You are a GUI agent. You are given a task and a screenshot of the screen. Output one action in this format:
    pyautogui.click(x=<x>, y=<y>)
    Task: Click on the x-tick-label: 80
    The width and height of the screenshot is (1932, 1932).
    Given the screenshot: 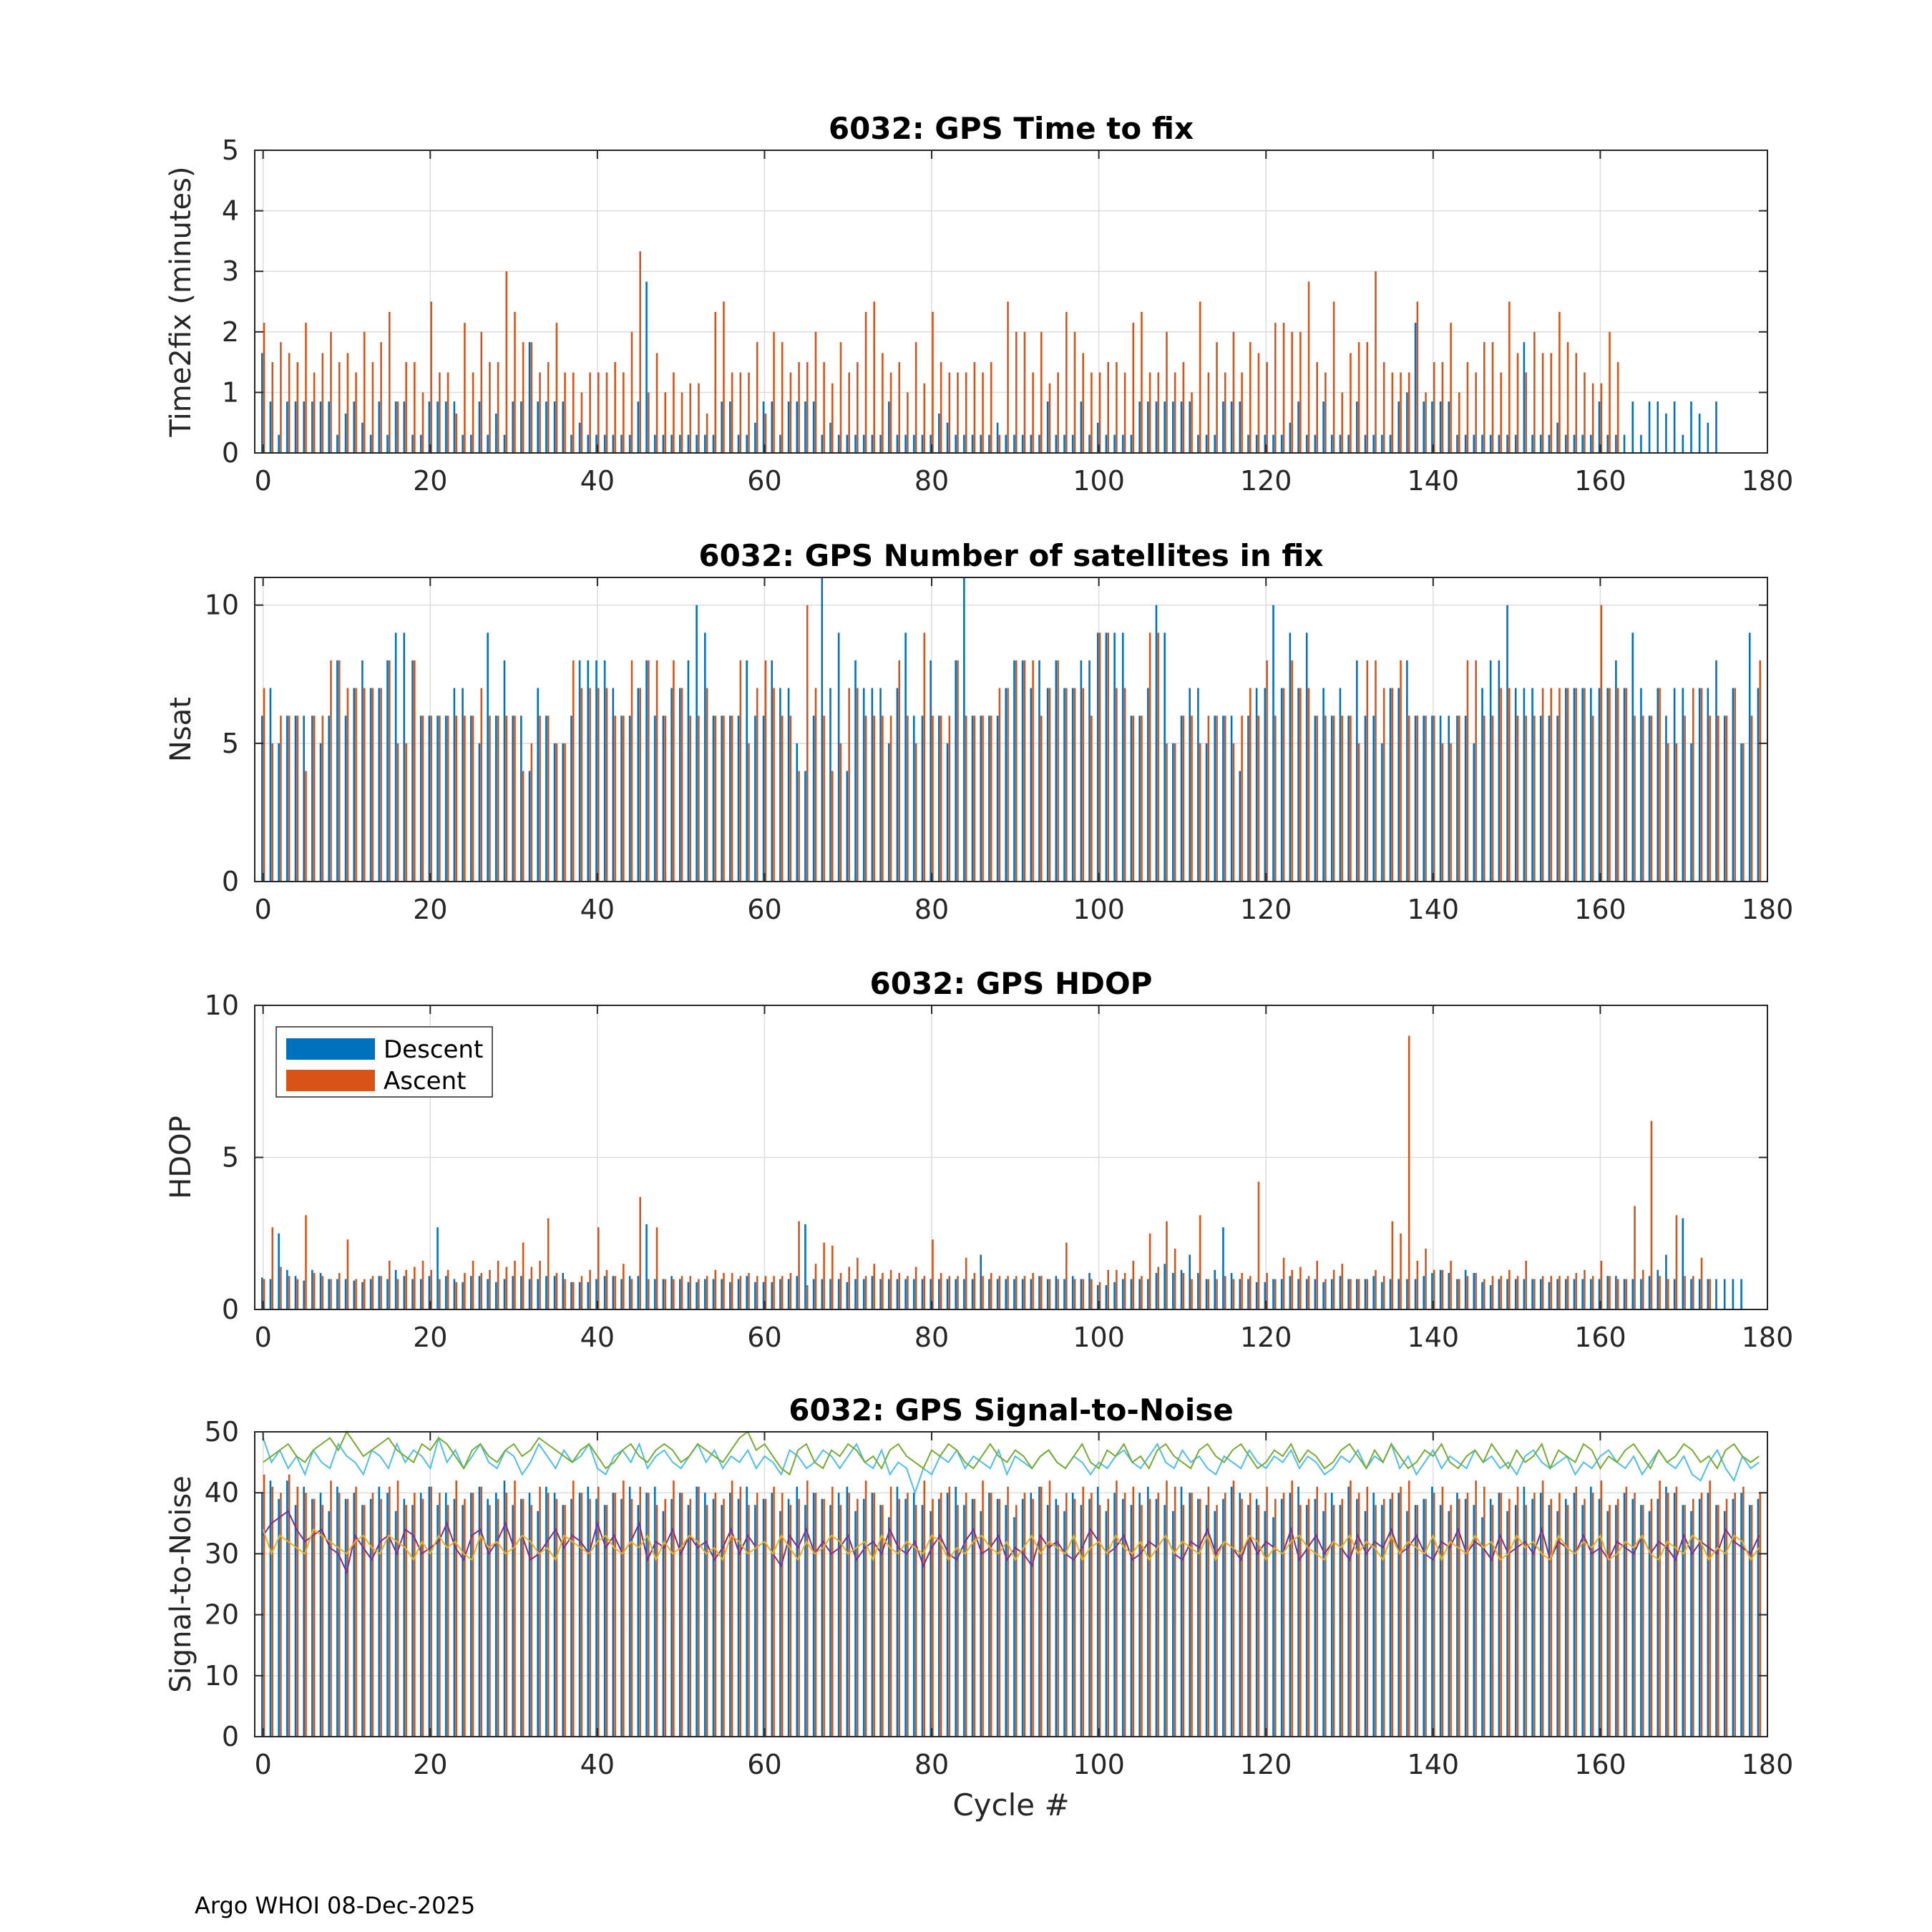 What is the action you would take?
    pyautogui.click(x=931, y=1764)
    